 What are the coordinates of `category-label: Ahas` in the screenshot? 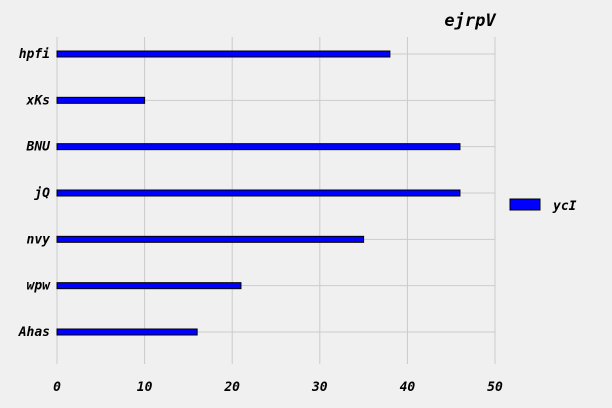 It's located at (34, 332).